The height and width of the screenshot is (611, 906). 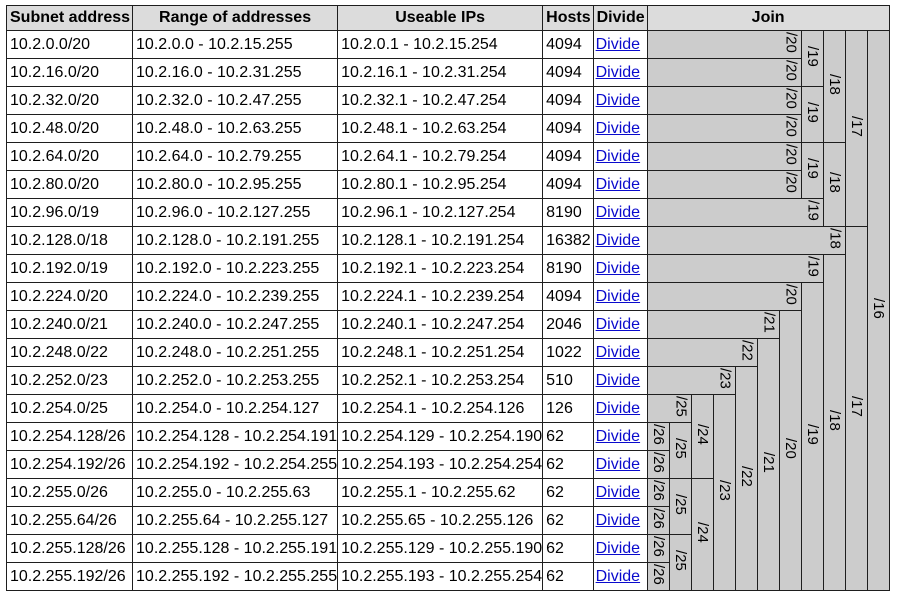 I want to click on hosts-cell: 62, so click(x=568, y=548).